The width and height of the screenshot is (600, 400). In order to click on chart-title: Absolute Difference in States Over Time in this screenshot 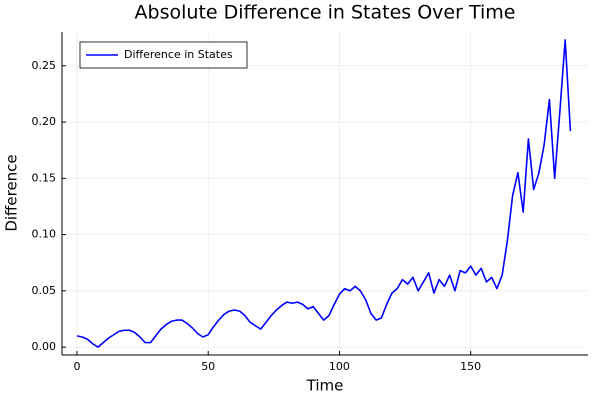, I will do `click(325, 13)`.